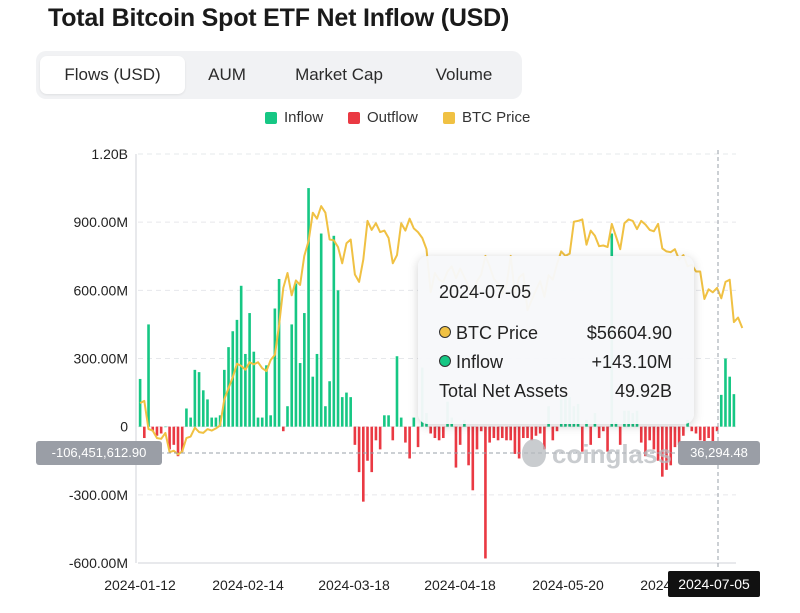 The width and height of the screenshot is (800, 613). I want to click on legend-item-outflow: Outflow, so click(383, 118).